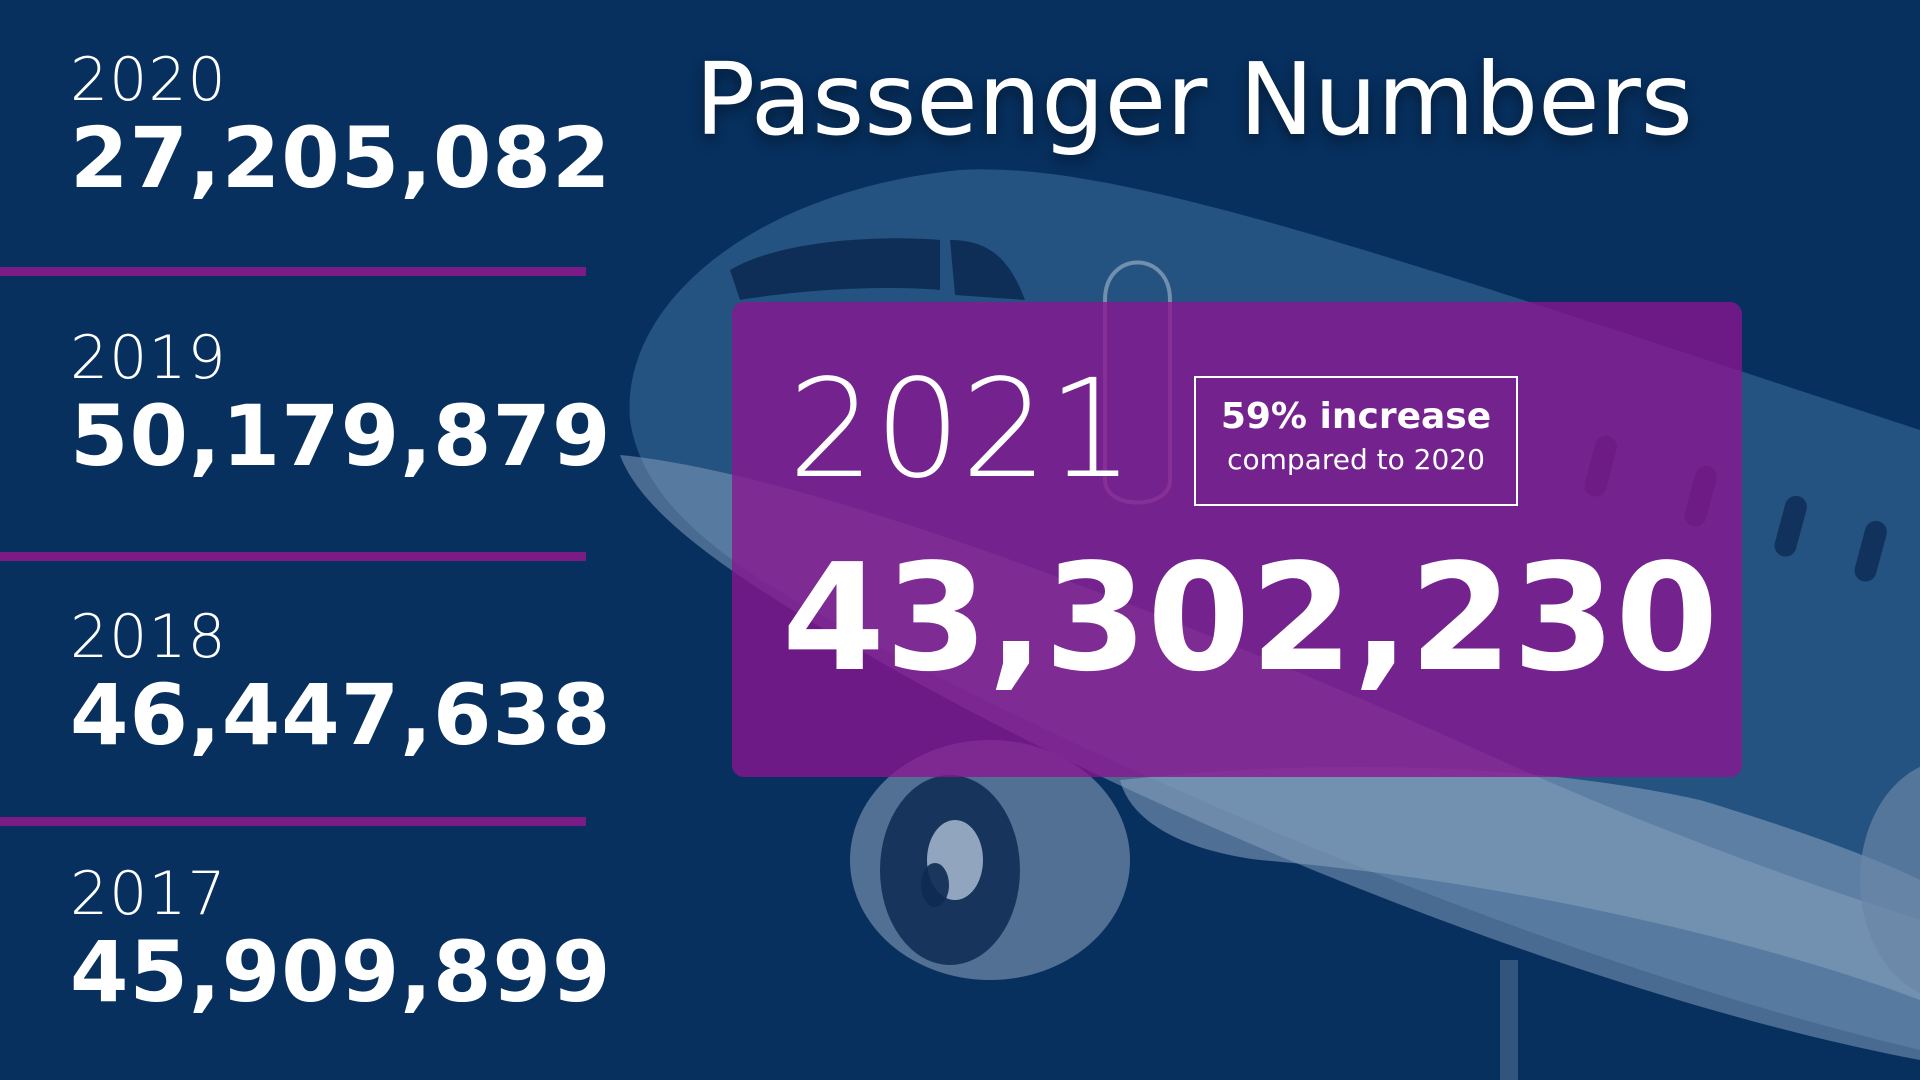 The width and height of the screenshot is (1920, 1080). What do you see at coordinates (341, 436) in the screenshot?
I see `passenger-count: 50,179,879` at bounding box center [341, 436].